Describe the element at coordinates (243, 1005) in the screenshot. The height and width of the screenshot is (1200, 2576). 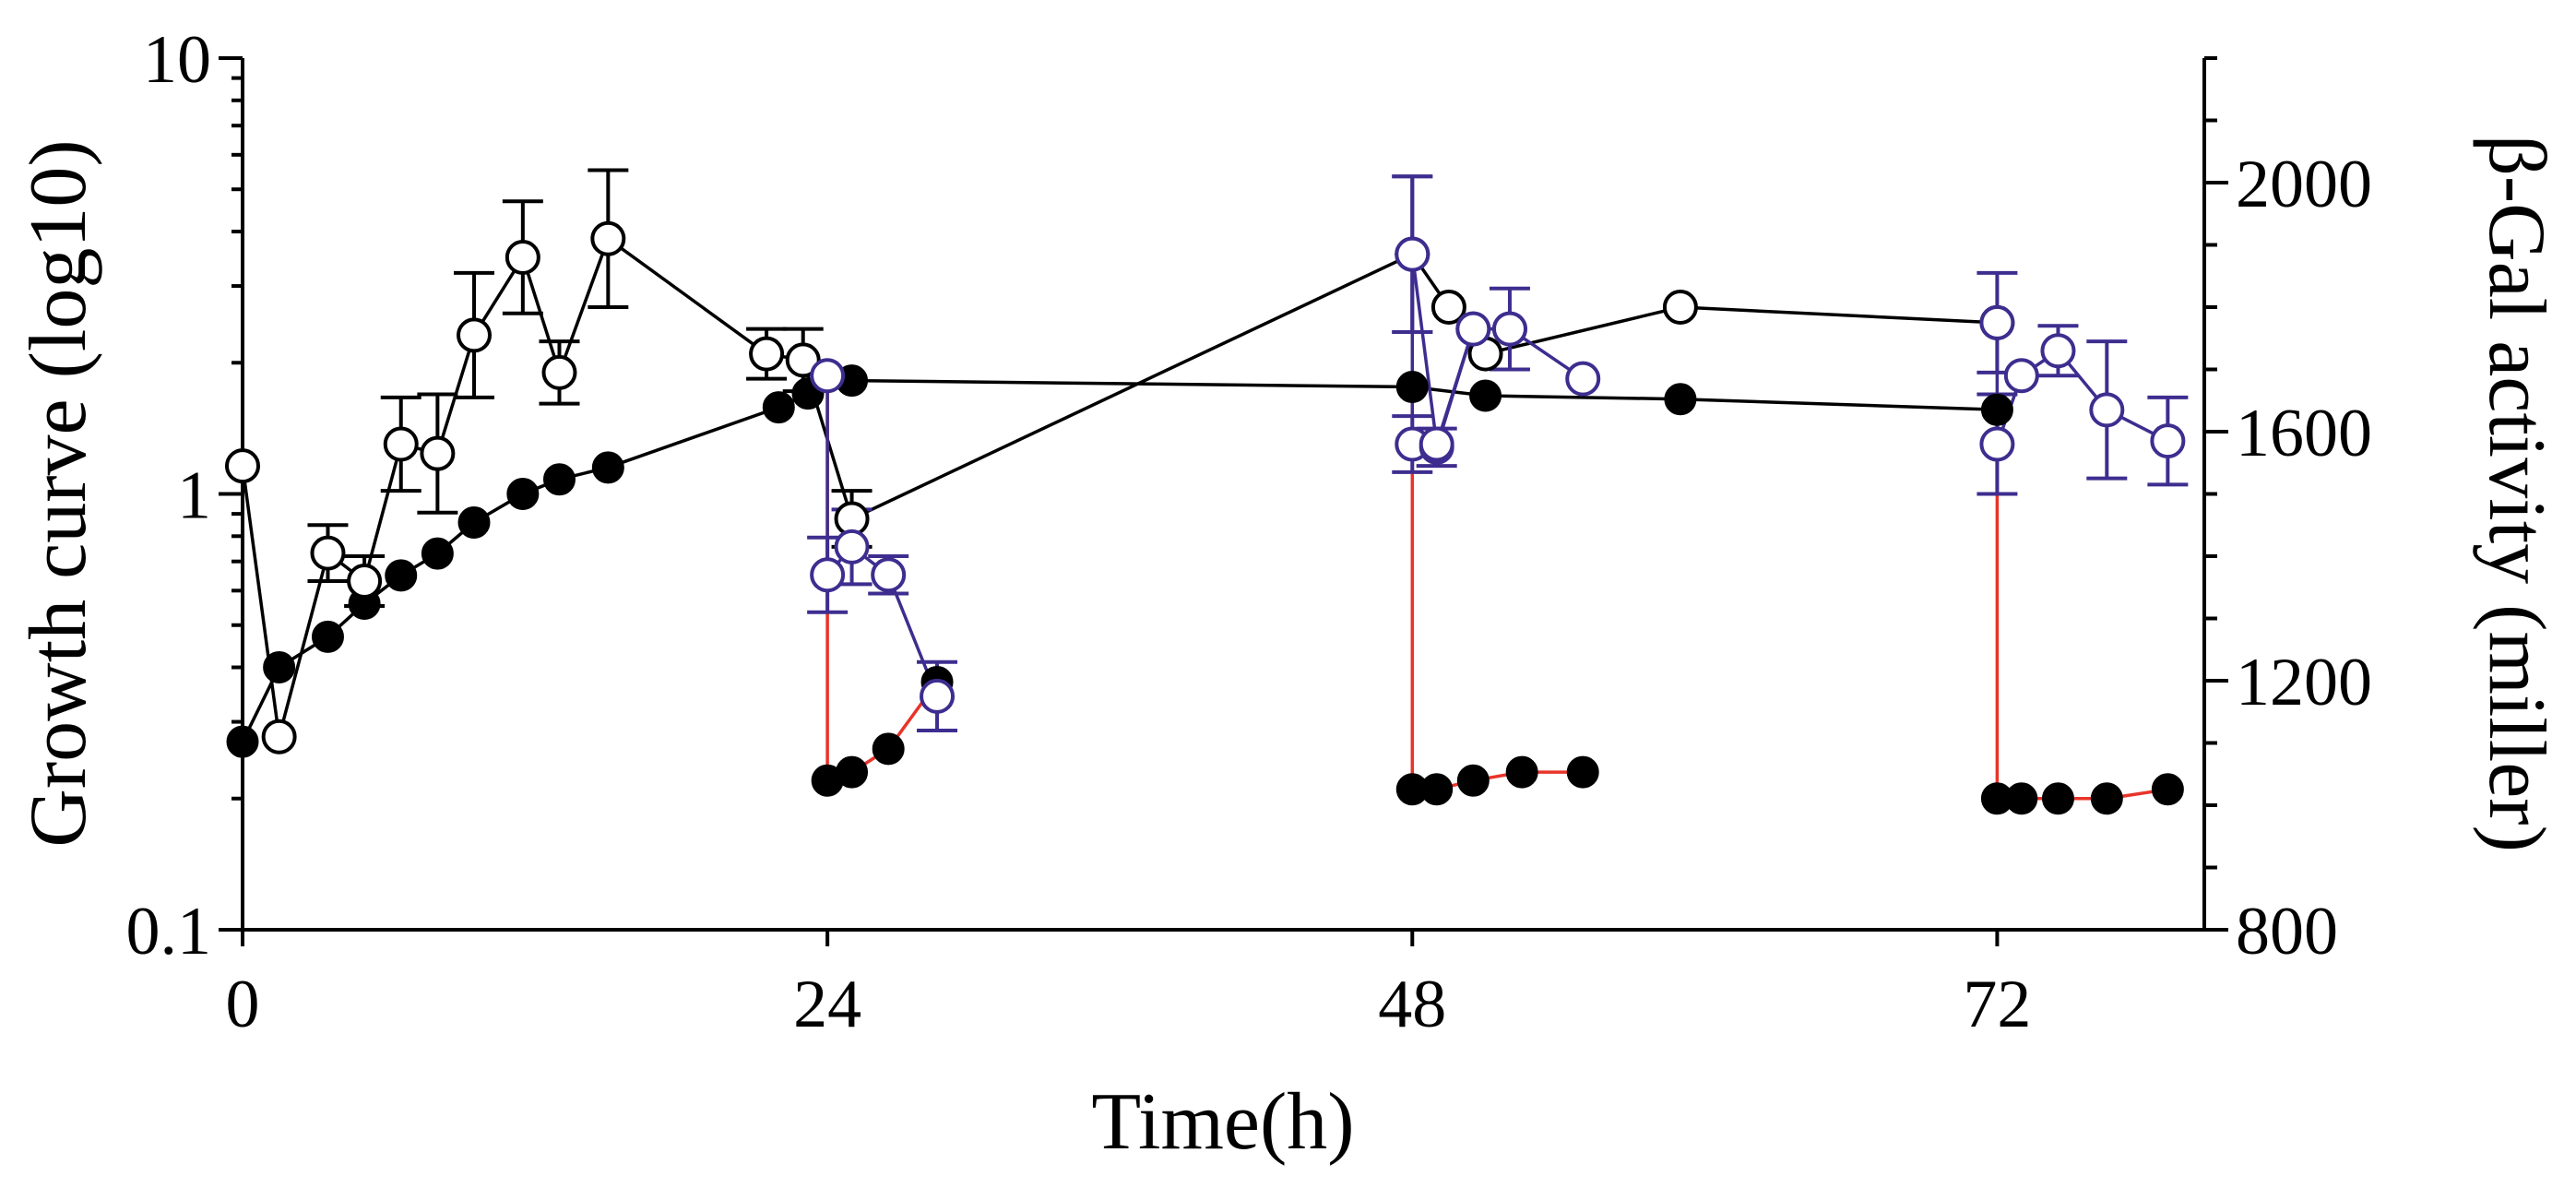
I see `x-tick-label: 0` at that location.